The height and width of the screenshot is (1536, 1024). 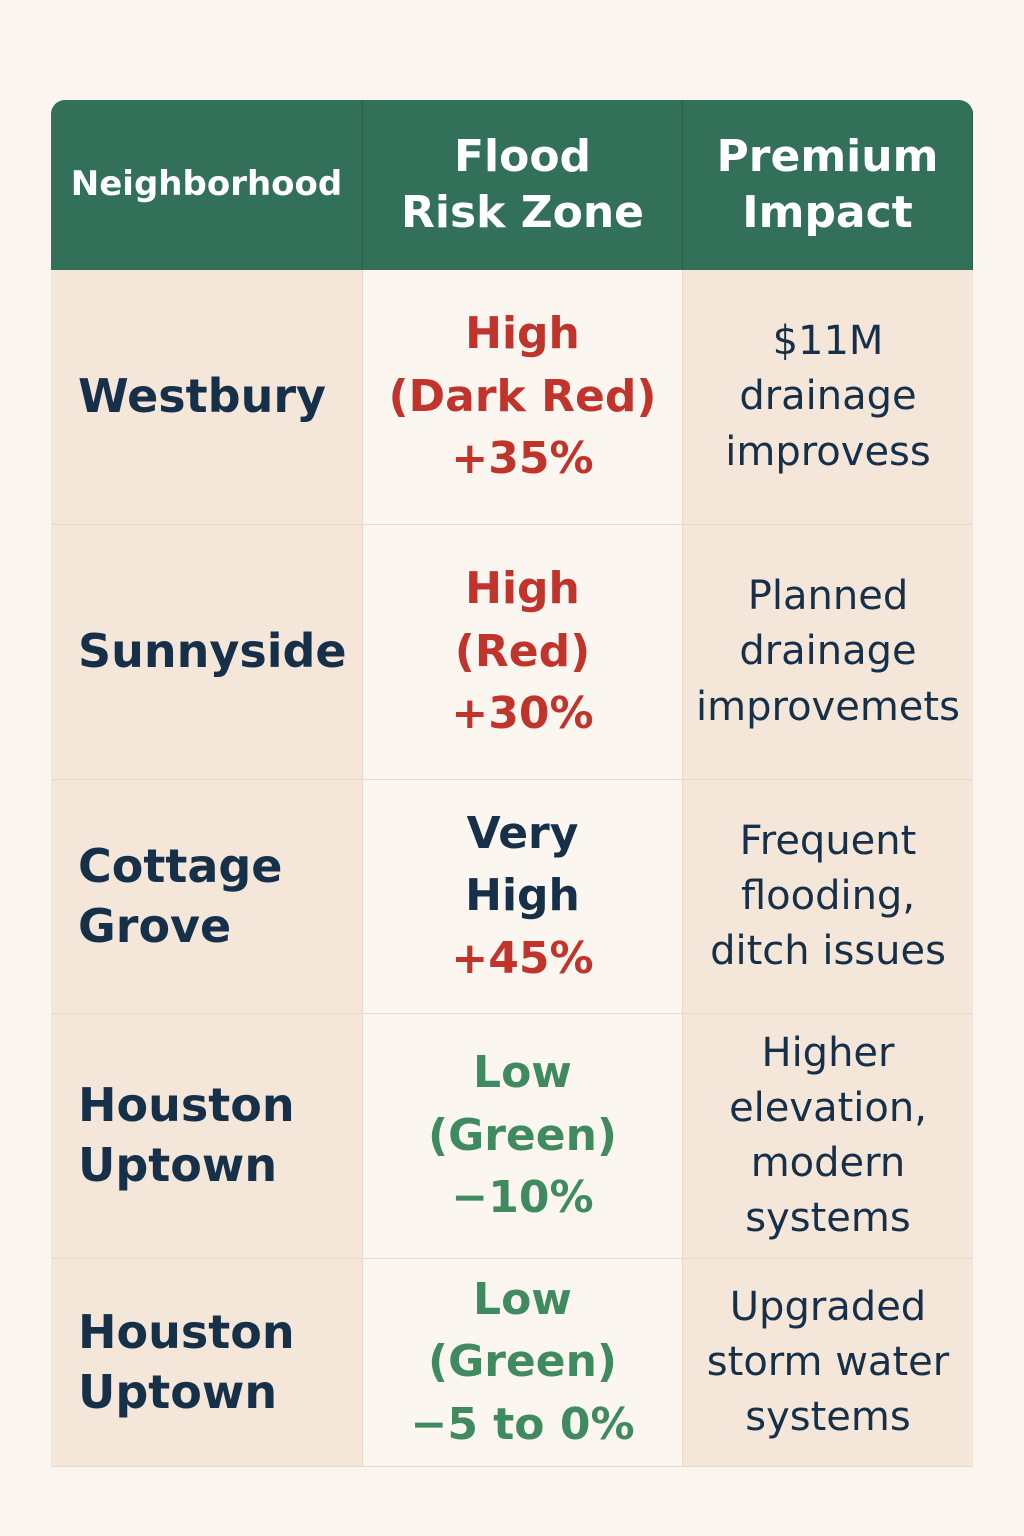 What do you see at coordinates (522, 714) in the screenshot?
I see `risk-premium-change: +30%` at bounding box center [522, 714].